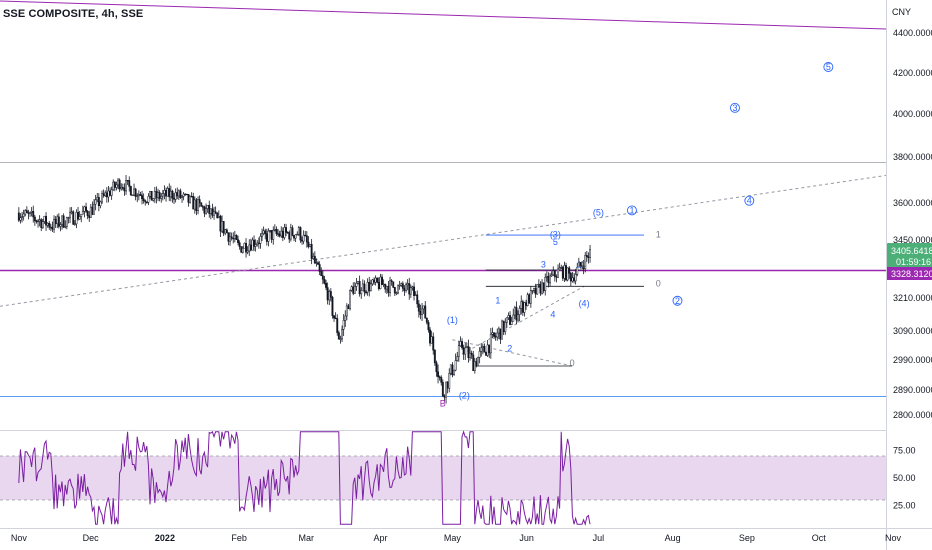 This screenshot has height=550, width=932. What do you see at coordinates (911, 274) in the screenshot?
I see `level-price-value: 3328.3120` at bounding box center [911, 274].